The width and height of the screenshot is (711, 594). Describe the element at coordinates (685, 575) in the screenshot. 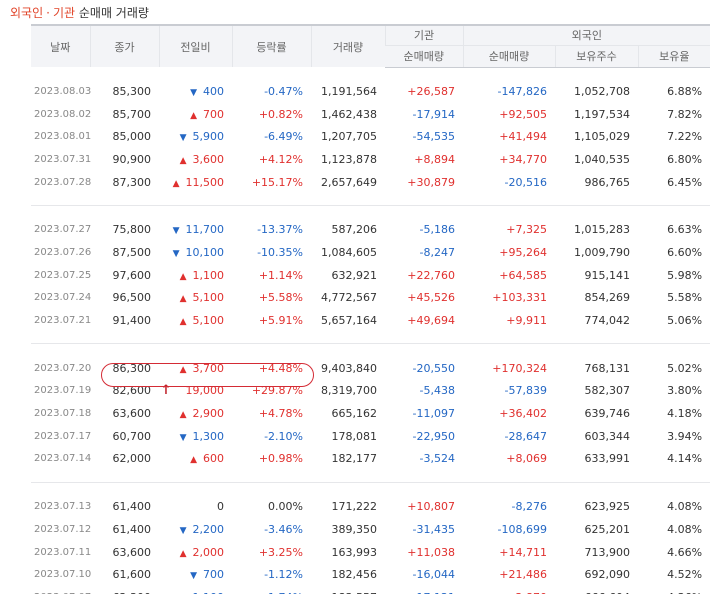

I see `ratio-cell: 4.52%` at that location.